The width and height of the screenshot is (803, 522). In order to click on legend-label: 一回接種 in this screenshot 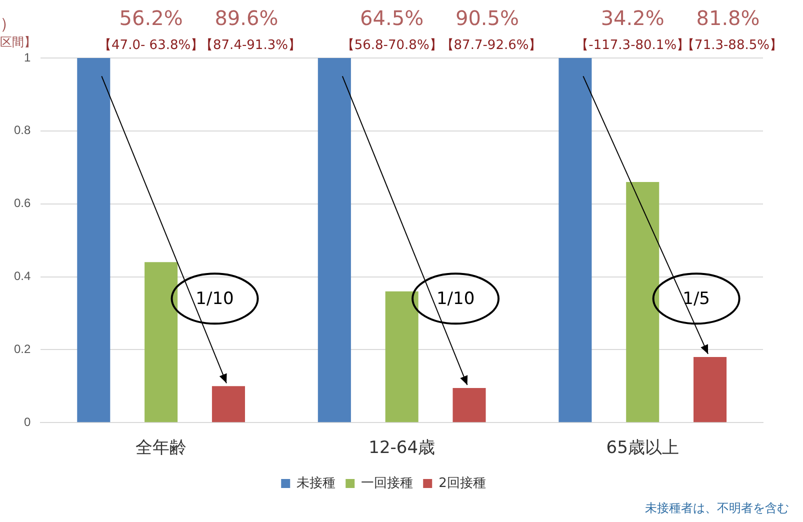, I will do `click(387, 483)`.